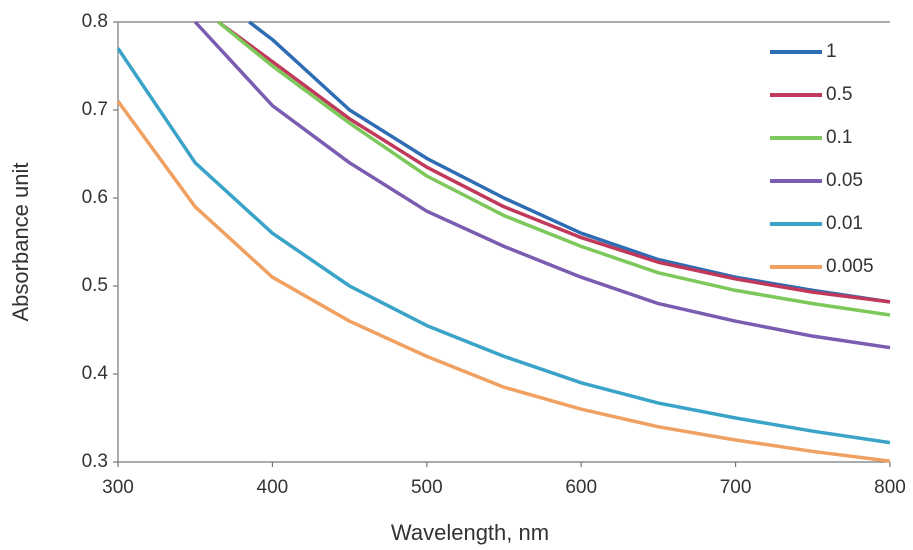  Describe the element at coordinates (581, 487) in the screenshot. I see `x-tick-label: 600` at that location.